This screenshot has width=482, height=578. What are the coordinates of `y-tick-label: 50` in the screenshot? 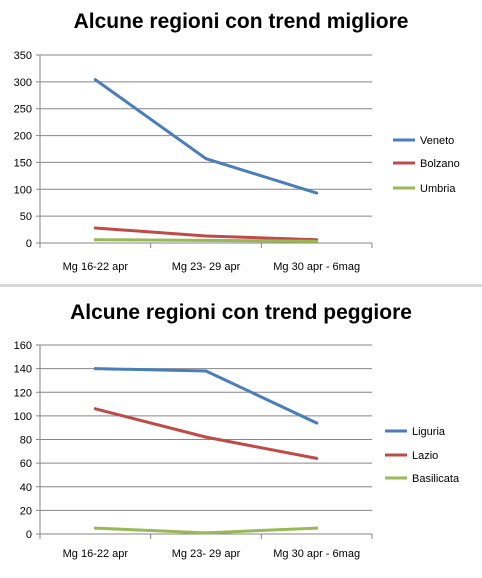 It's located at (26, 217).